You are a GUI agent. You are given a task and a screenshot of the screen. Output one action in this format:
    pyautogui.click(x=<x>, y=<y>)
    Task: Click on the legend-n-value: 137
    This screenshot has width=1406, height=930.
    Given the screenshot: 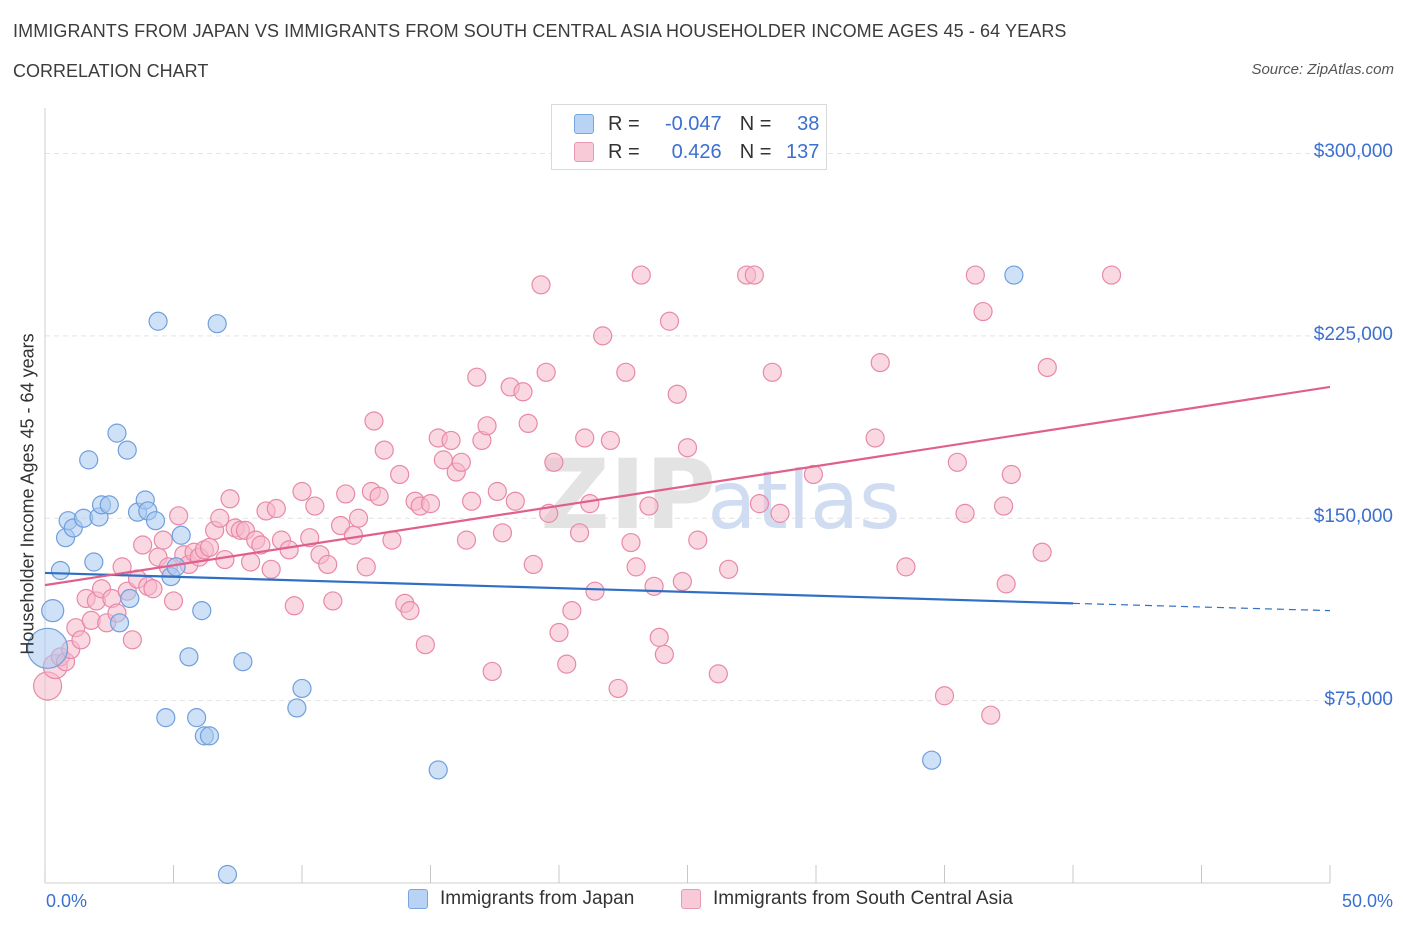 What is the action you would take?
    pyautogui.click(x=803, y=151)
    